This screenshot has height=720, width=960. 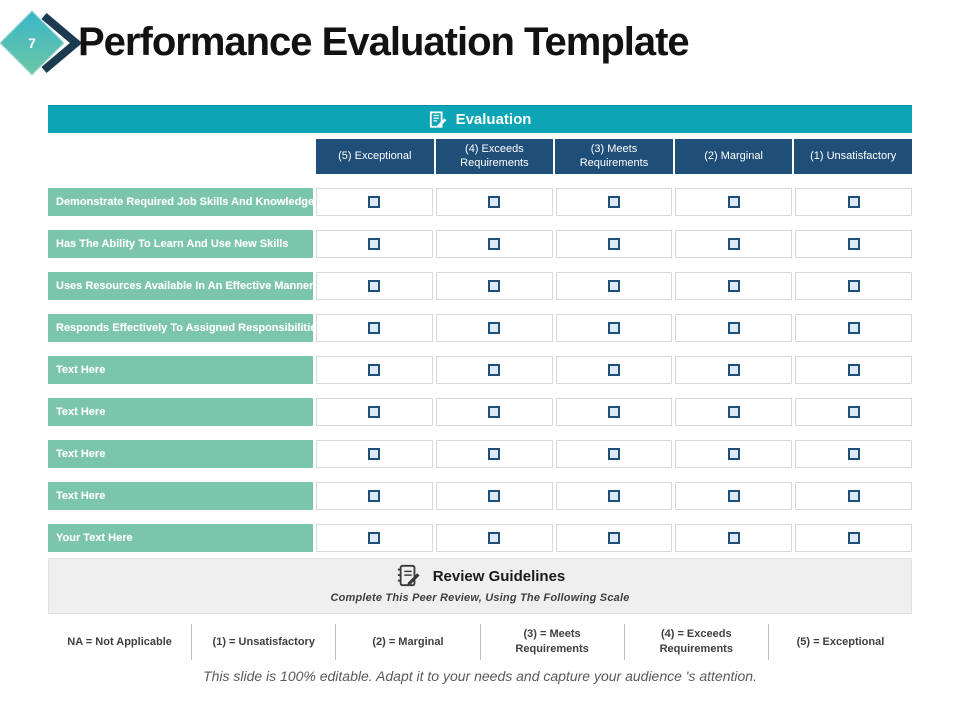 What do you see at coordinates (437, 119) in the screenshot?
I see `document-pencil-icon` at bounding box center [437, 119].